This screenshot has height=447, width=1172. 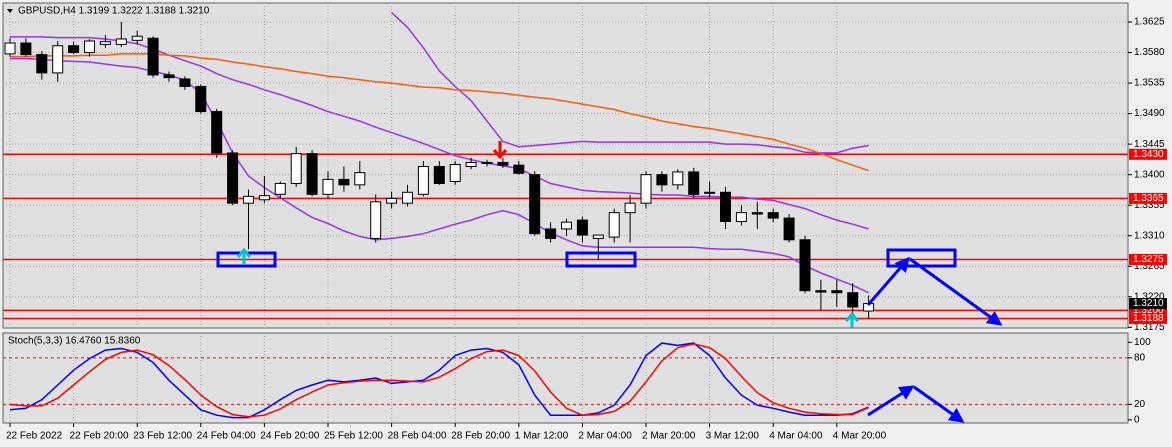 I want to click on zone-box, so click(x=601, y=259).